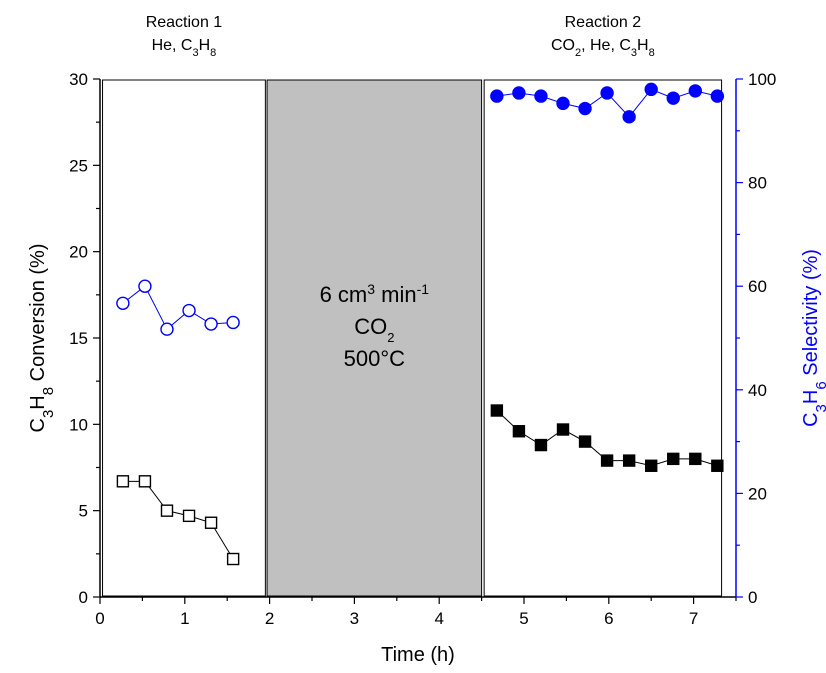  I want to click on x-tick-label: 0, so click(99, 618).